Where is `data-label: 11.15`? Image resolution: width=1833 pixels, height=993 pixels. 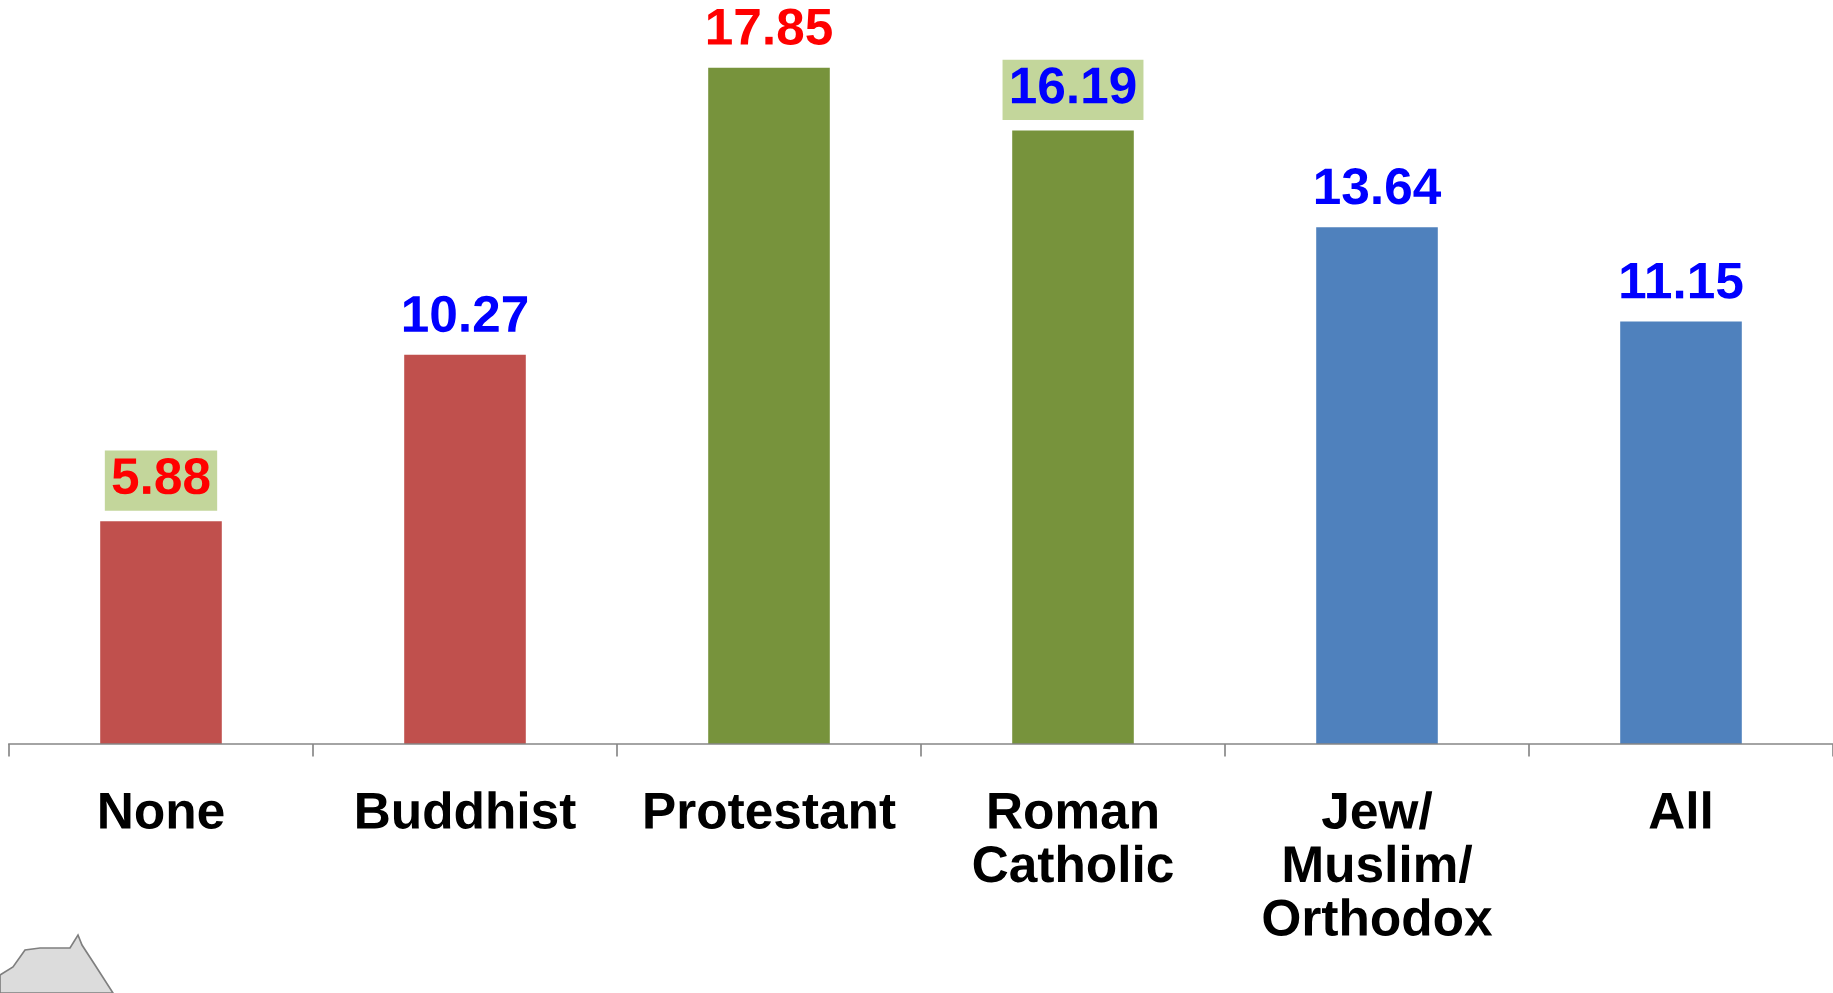
data-label: 11.15 is located at coordinates (1682, 280).